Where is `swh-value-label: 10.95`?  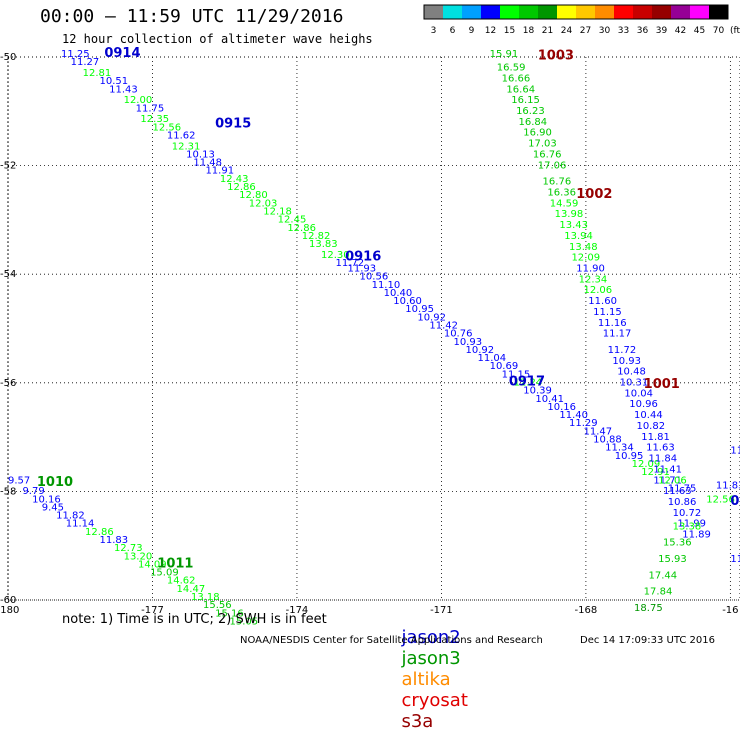 swh-value-label: 10.95 is located at coordinates (419, 309).